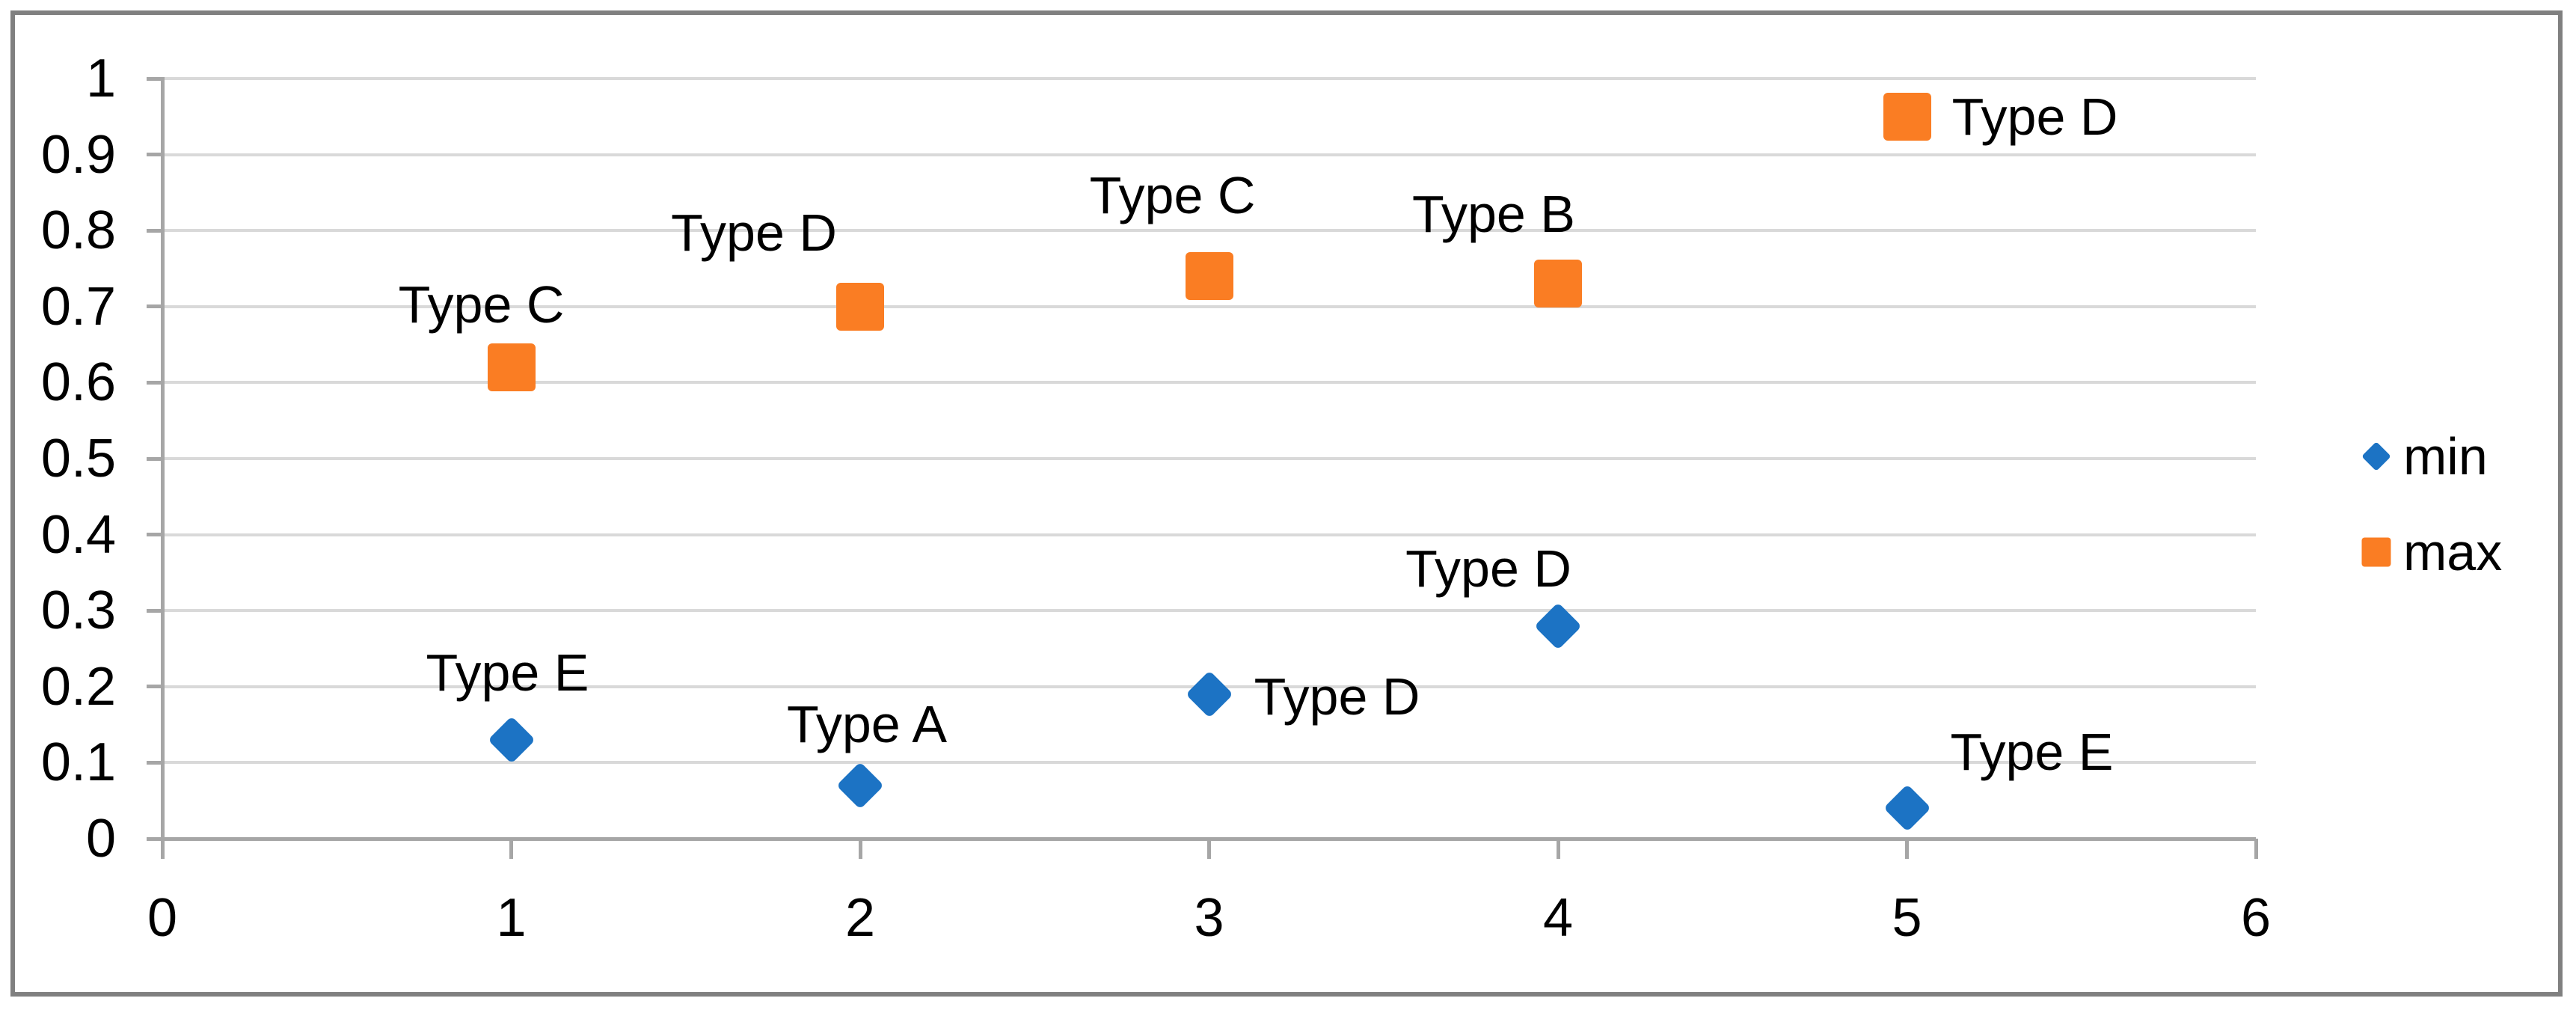 This screenshot has width=2576, height=1010. I want to click on x-tick-label: 2, so click(860, 918).